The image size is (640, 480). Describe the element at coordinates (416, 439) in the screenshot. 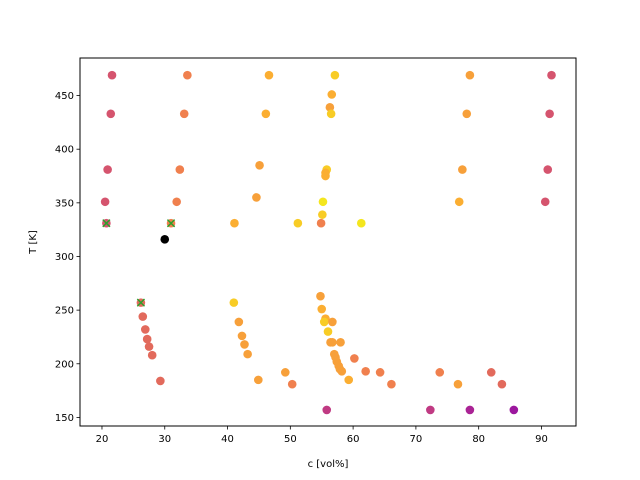

I see `x-tick-label: 70` at that location.